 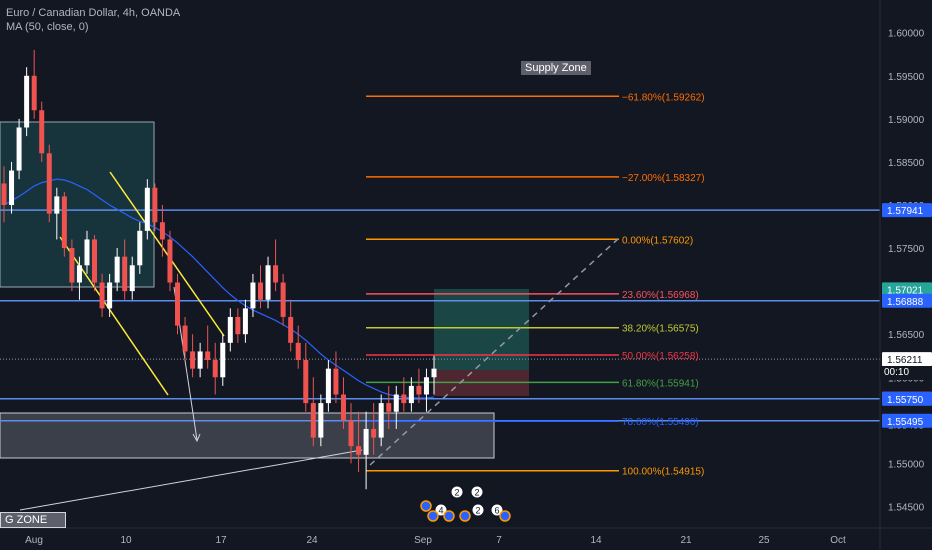 I want to click on channel-line-lower, so click(x=114, y=316).